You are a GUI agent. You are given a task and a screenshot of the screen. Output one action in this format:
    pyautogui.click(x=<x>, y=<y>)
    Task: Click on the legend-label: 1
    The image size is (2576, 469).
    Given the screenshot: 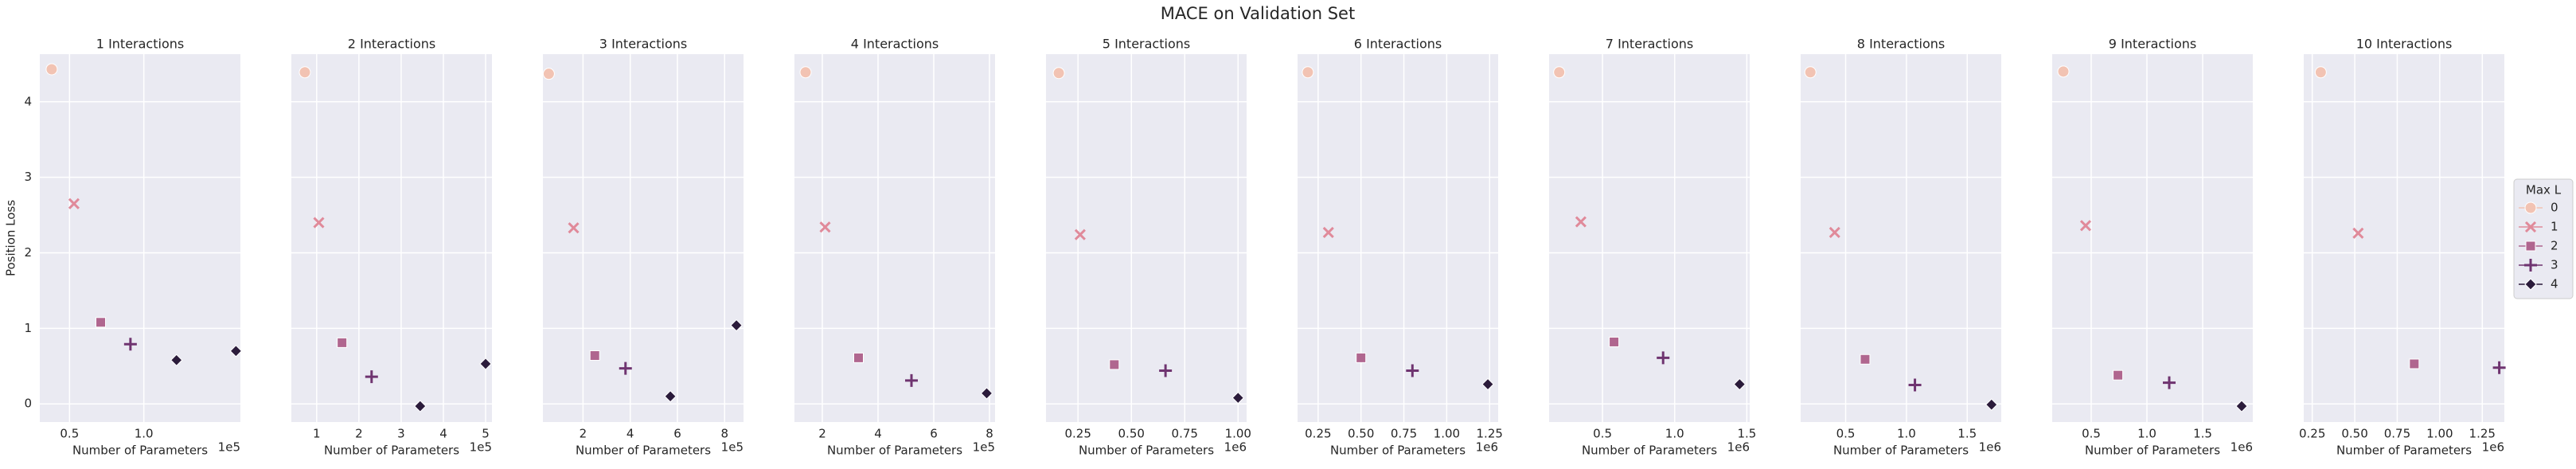 What is the action you would take?
    pyautogui.click(x=2554, y=227)
    